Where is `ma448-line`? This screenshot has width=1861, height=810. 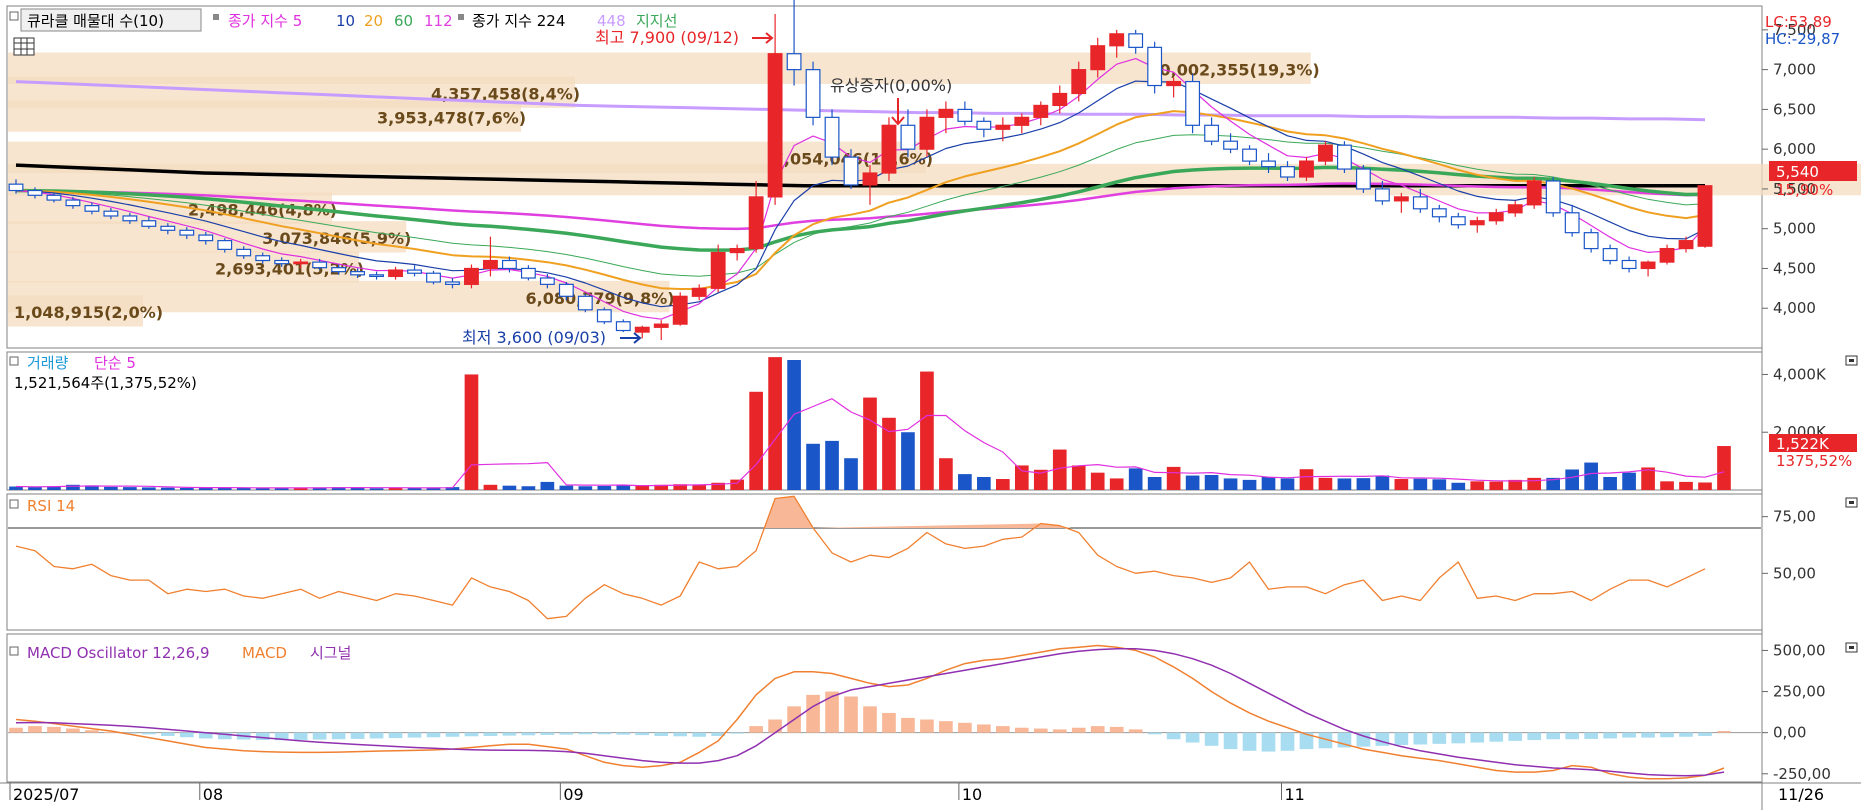 ma448-line is located at coordinates (860, 101).